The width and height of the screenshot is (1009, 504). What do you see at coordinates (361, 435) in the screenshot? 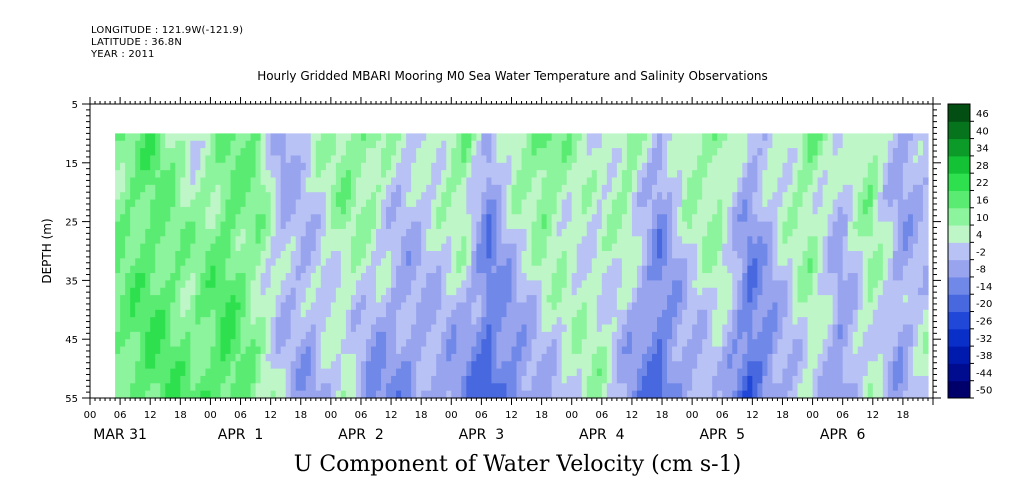
I see `x-day-label: APR 2` at bounding box center [361, 435].